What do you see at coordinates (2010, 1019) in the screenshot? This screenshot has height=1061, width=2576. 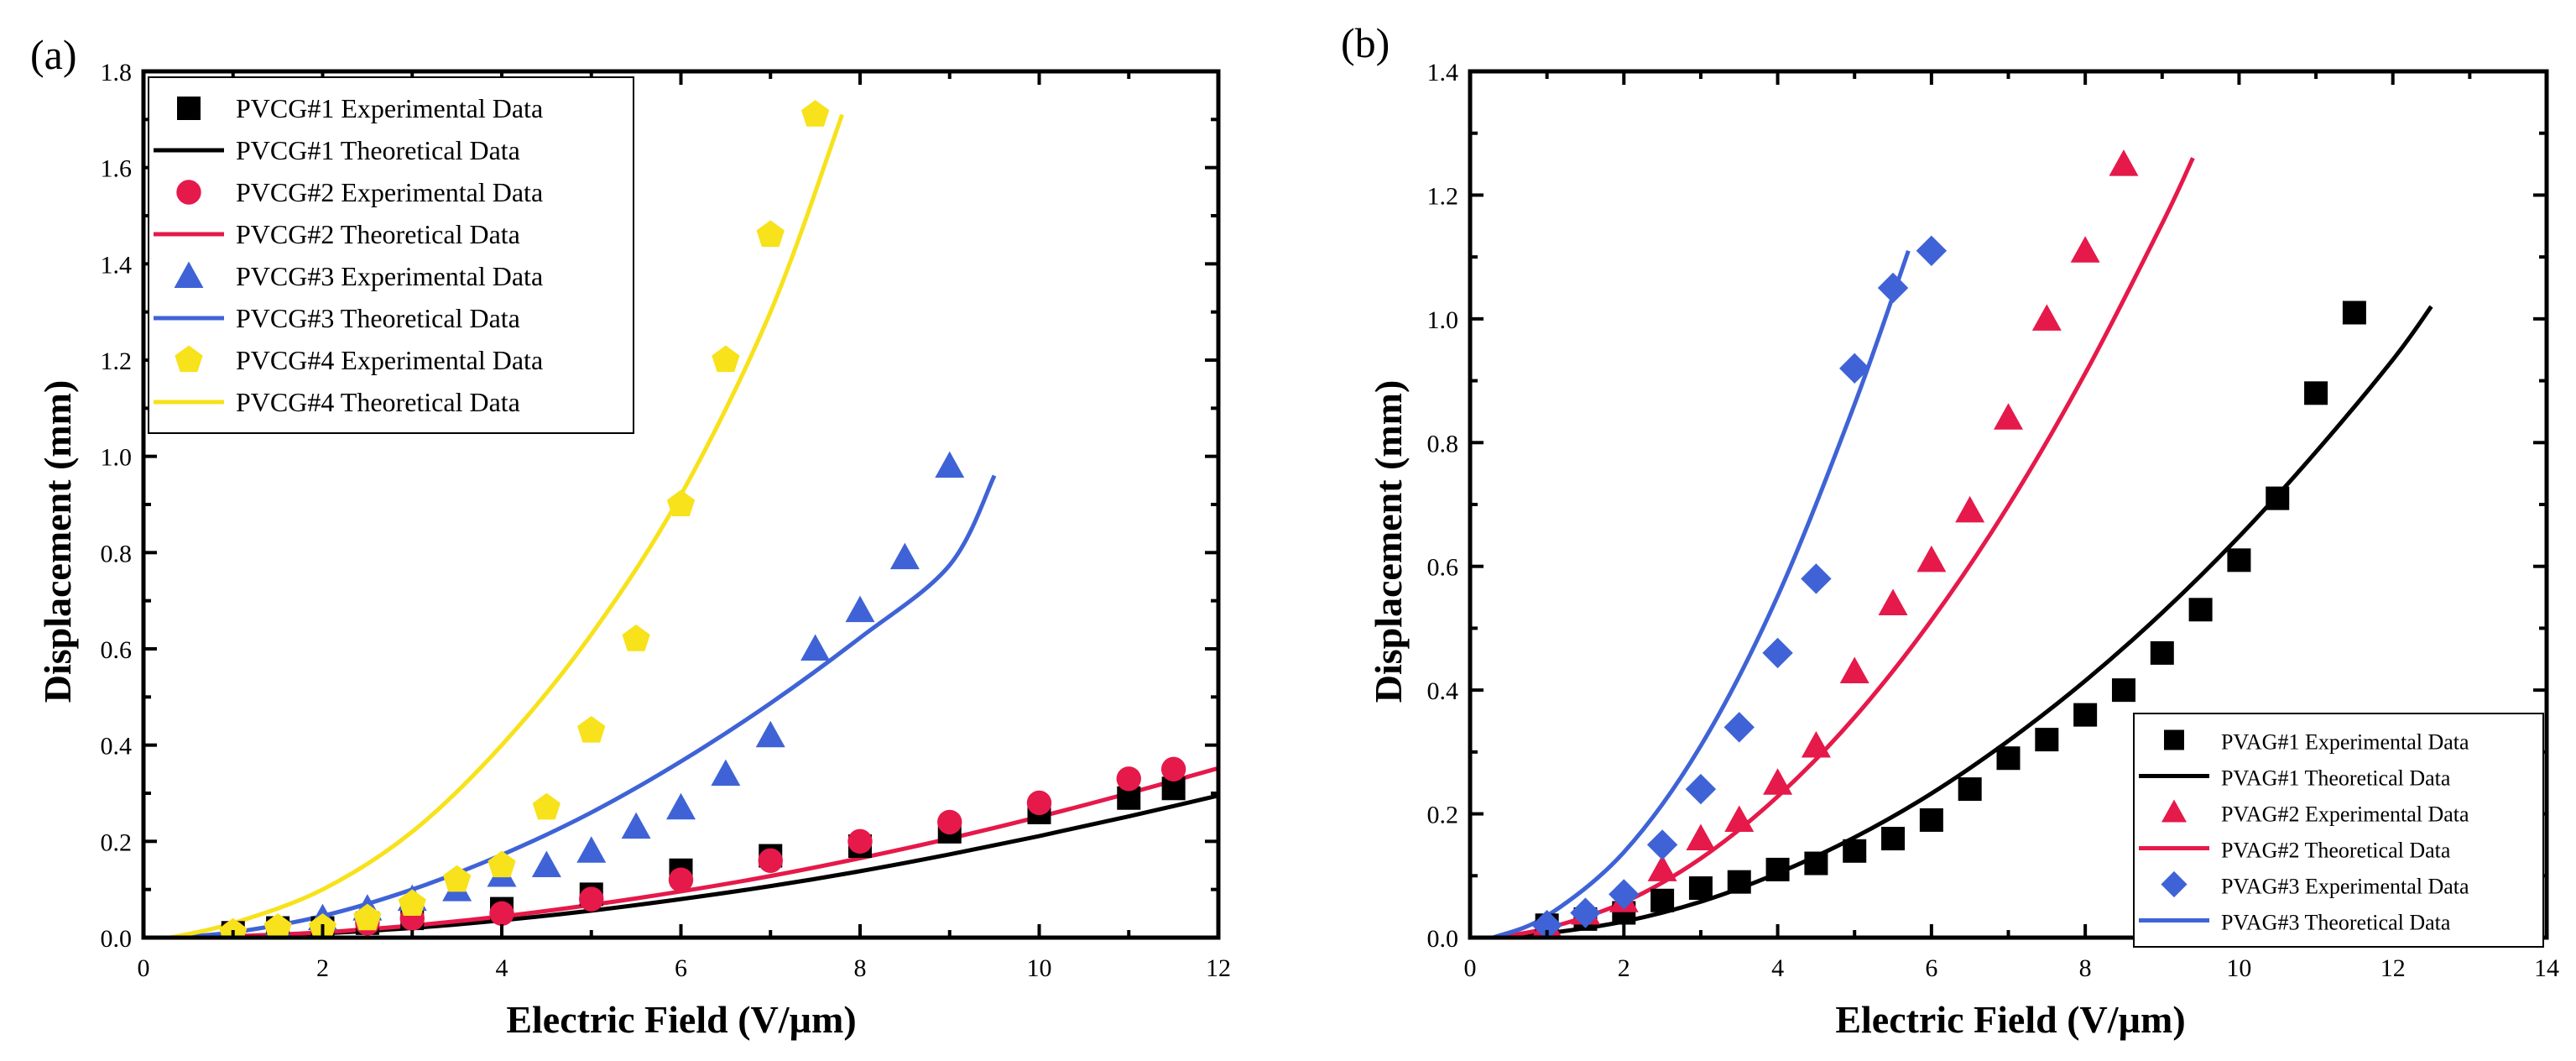 I see `panel-b-x-axis-title: Electric Field (V/µm)` at bounding box center [2010, 1019].